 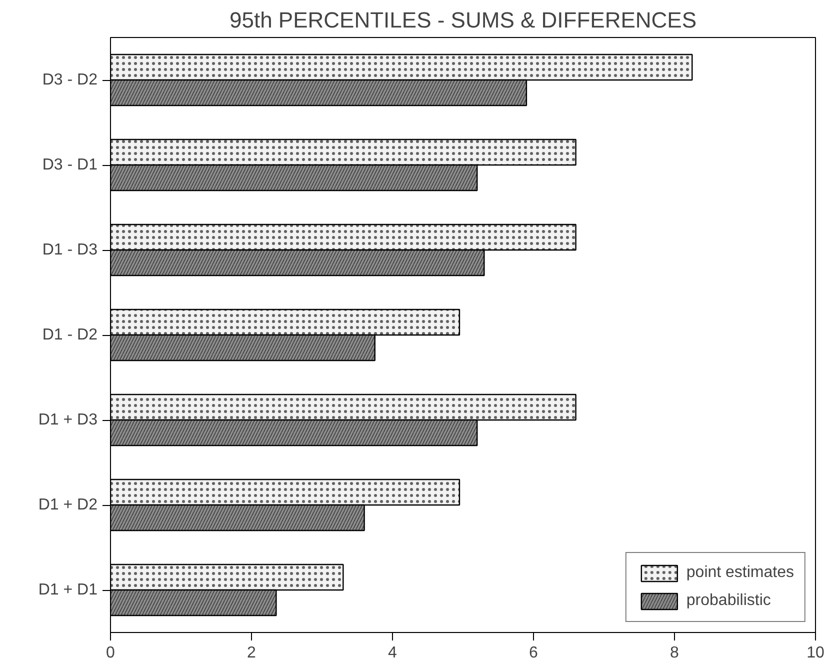 I want to click on y-tick-label: D1 - D2, so click(x=70, y=335).